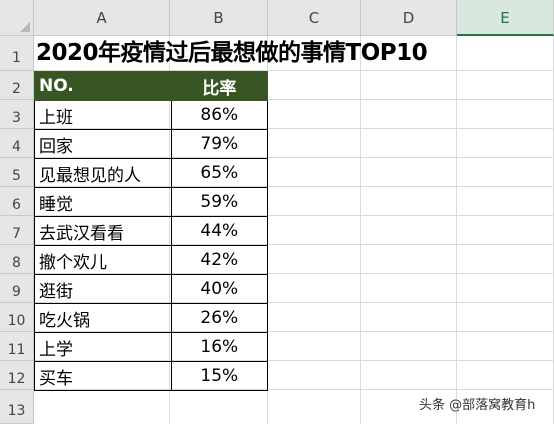  I want to click on rate-cell: 16%, so click(219, 347).